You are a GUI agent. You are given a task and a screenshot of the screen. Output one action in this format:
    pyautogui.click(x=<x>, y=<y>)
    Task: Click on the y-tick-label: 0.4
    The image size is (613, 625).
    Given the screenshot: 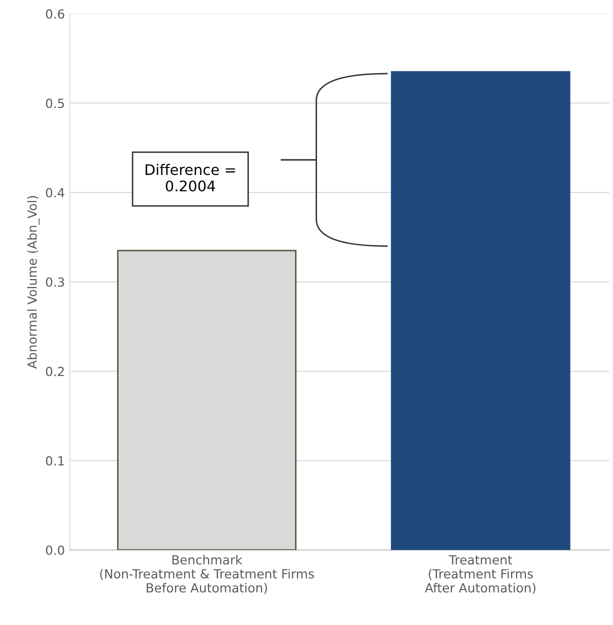 What is the action you would take?
    pyautogui.click(x=55, y=193)
    